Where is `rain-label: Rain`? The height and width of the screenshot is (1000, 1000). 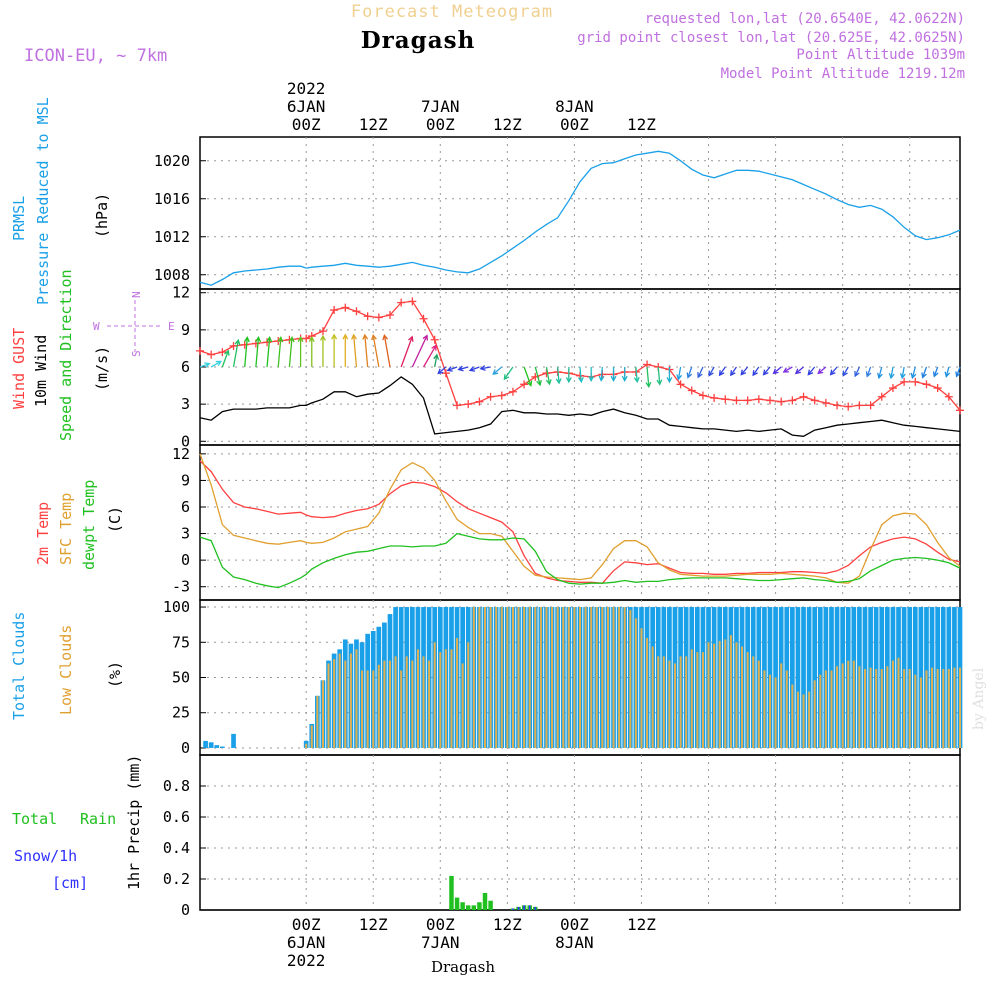
rain-label: Rain is located at coordinates (98, 819).